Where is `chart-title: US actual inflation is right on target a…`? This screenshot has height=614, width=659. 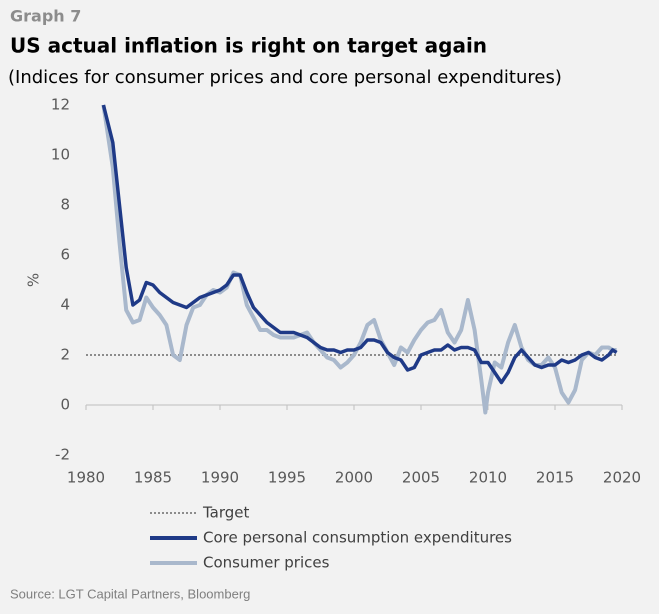
chart-title: US actual inflation is right on target a… is located at coordinates (248, 46).